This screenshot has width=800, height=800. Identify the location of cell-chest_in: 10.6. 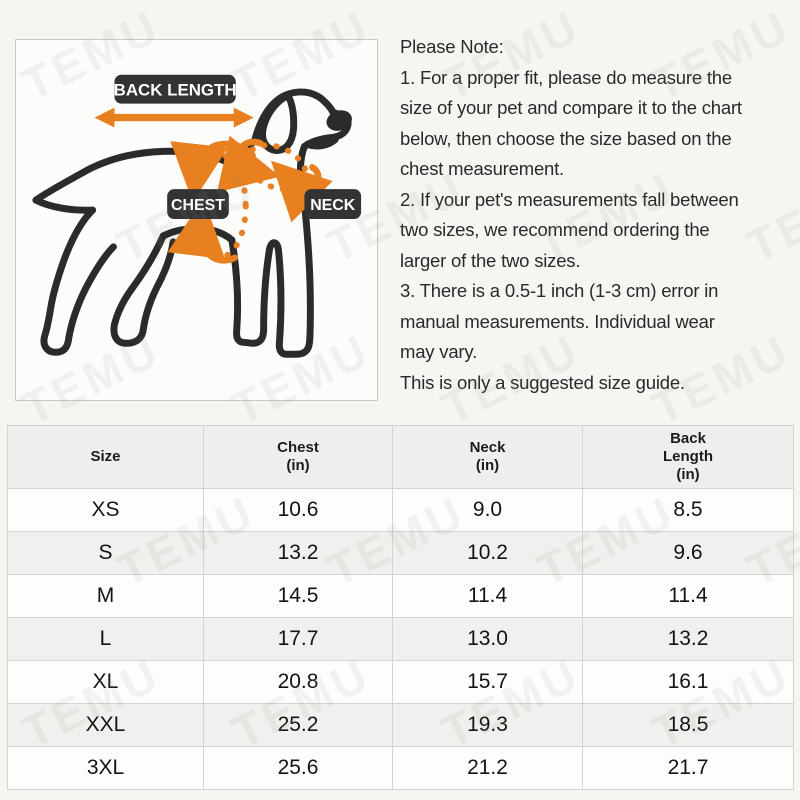
(298, 510).